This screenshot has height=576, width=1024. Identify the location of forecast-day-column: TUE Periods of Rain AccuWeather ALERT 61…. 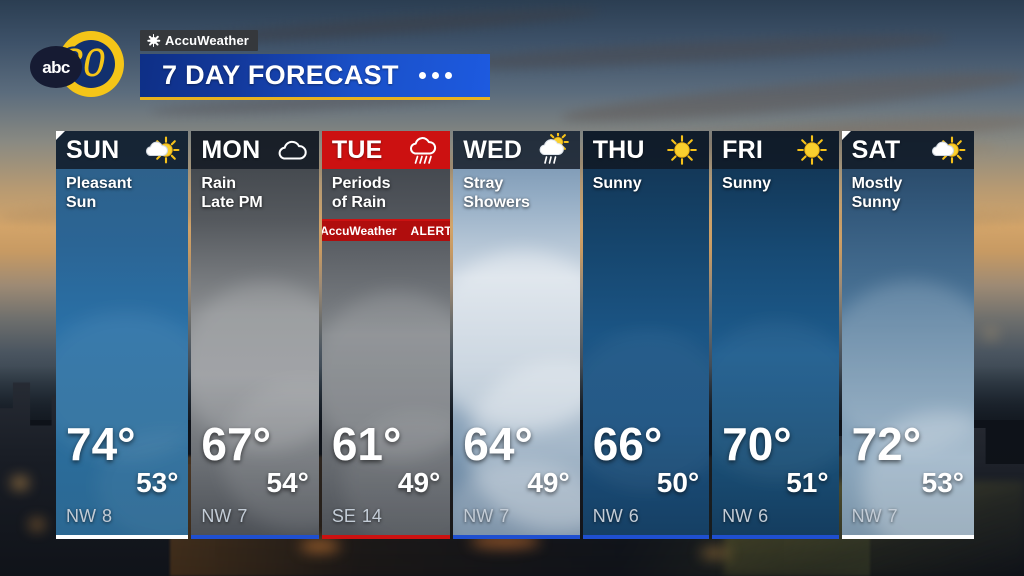
(386, 335).